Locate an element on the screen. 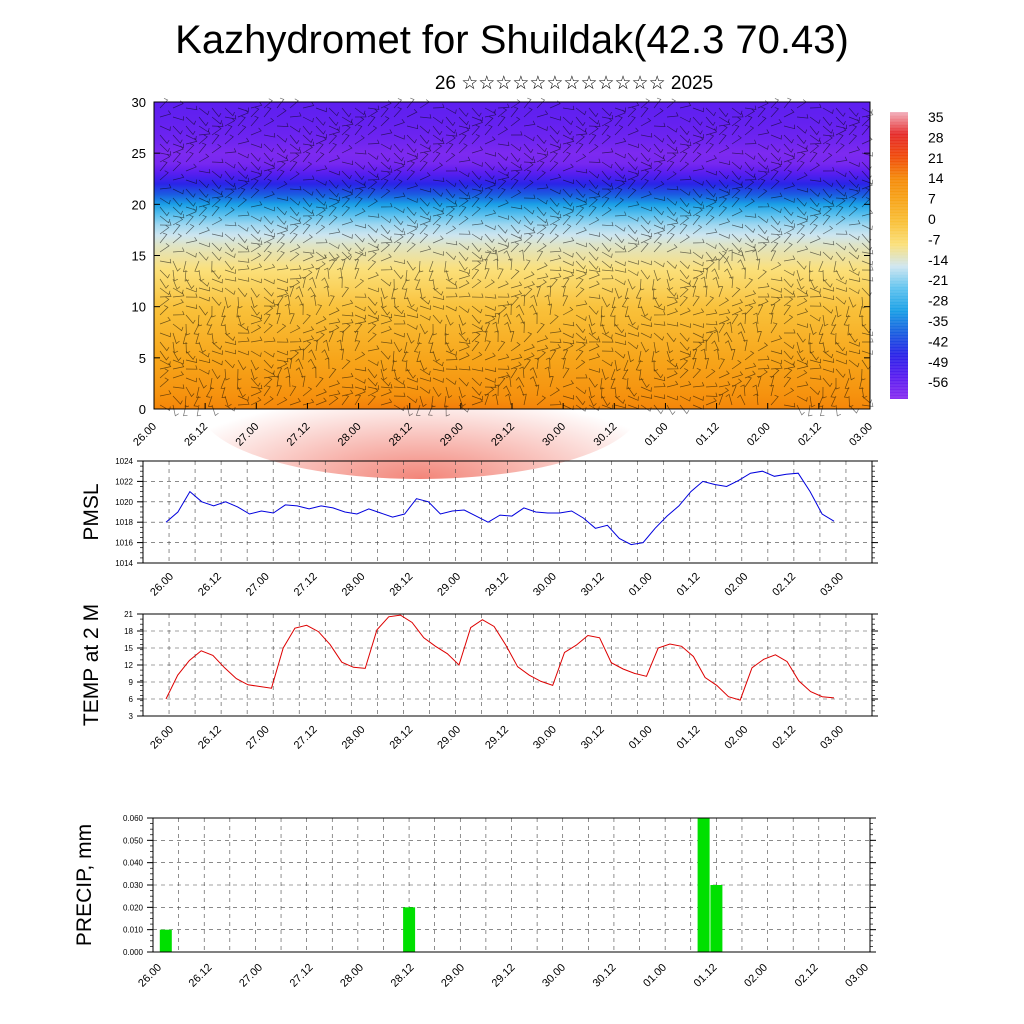 This screenshot has height=1024, width=1024. x-tick-label: 02.00 is located at coordinates (736, 585).